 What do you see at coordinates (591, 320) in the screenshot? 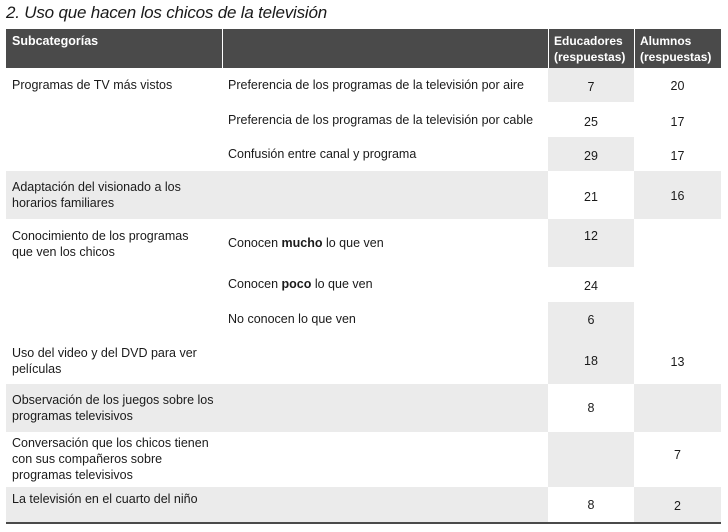
I see `educadores-value: 6` at bounding box center [591, 320].